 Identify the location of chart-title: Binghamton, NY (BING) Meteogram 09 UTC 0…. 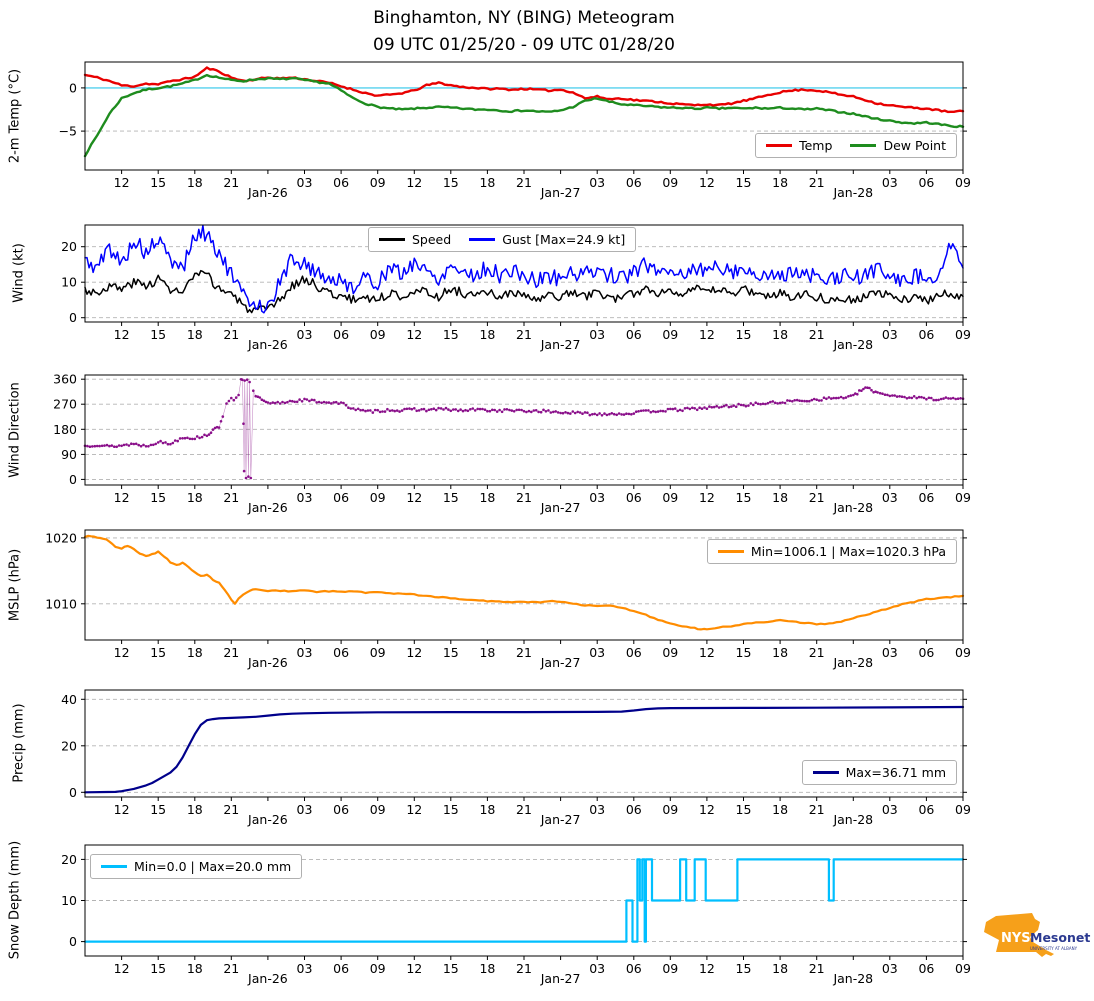
(524, 32).